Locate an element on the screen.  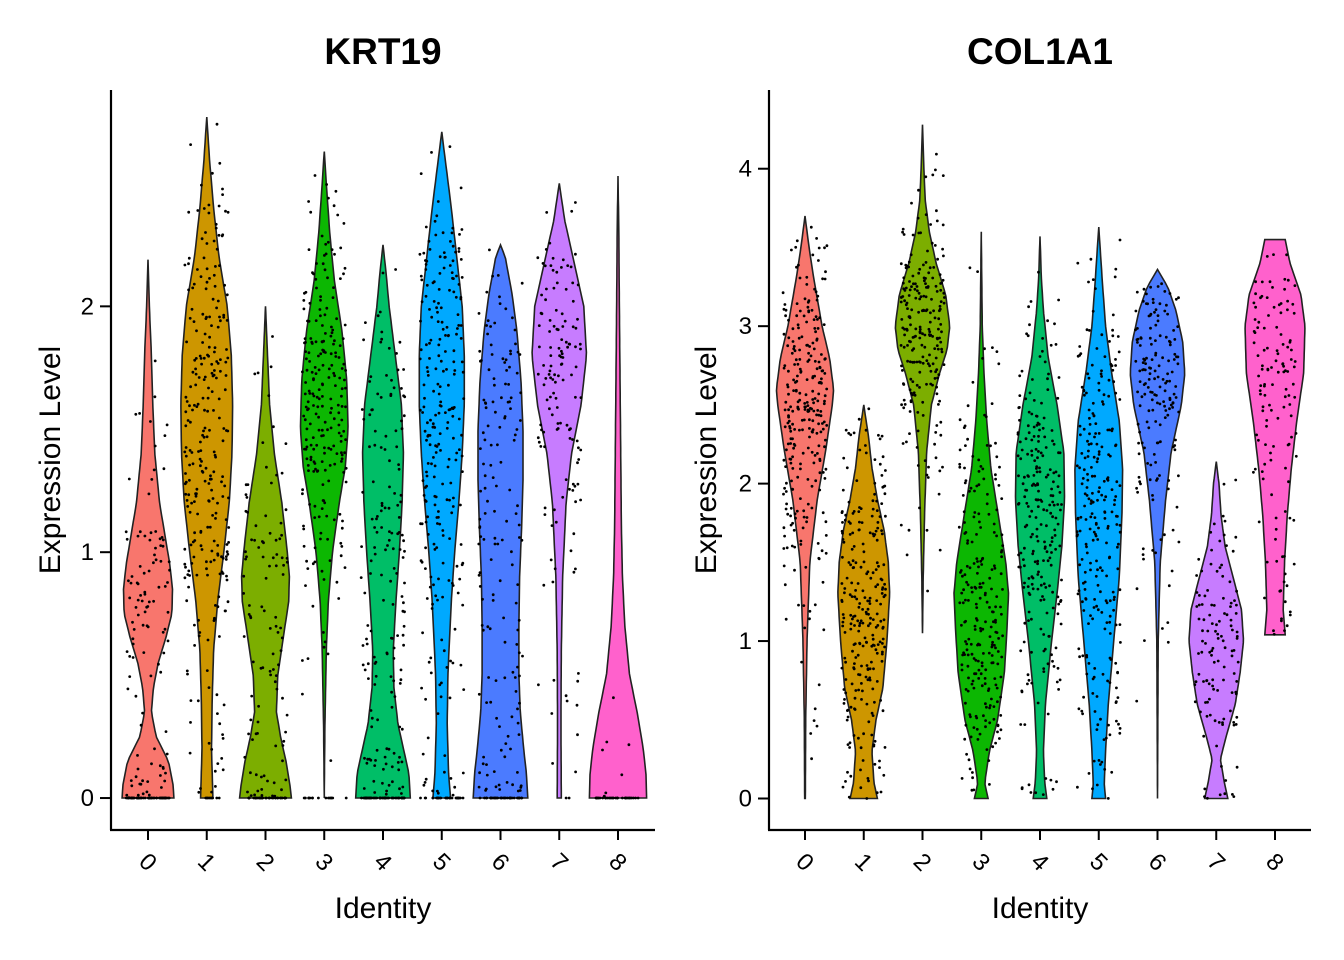
x-tick-label: 2 is located at coordinates (922, 862).